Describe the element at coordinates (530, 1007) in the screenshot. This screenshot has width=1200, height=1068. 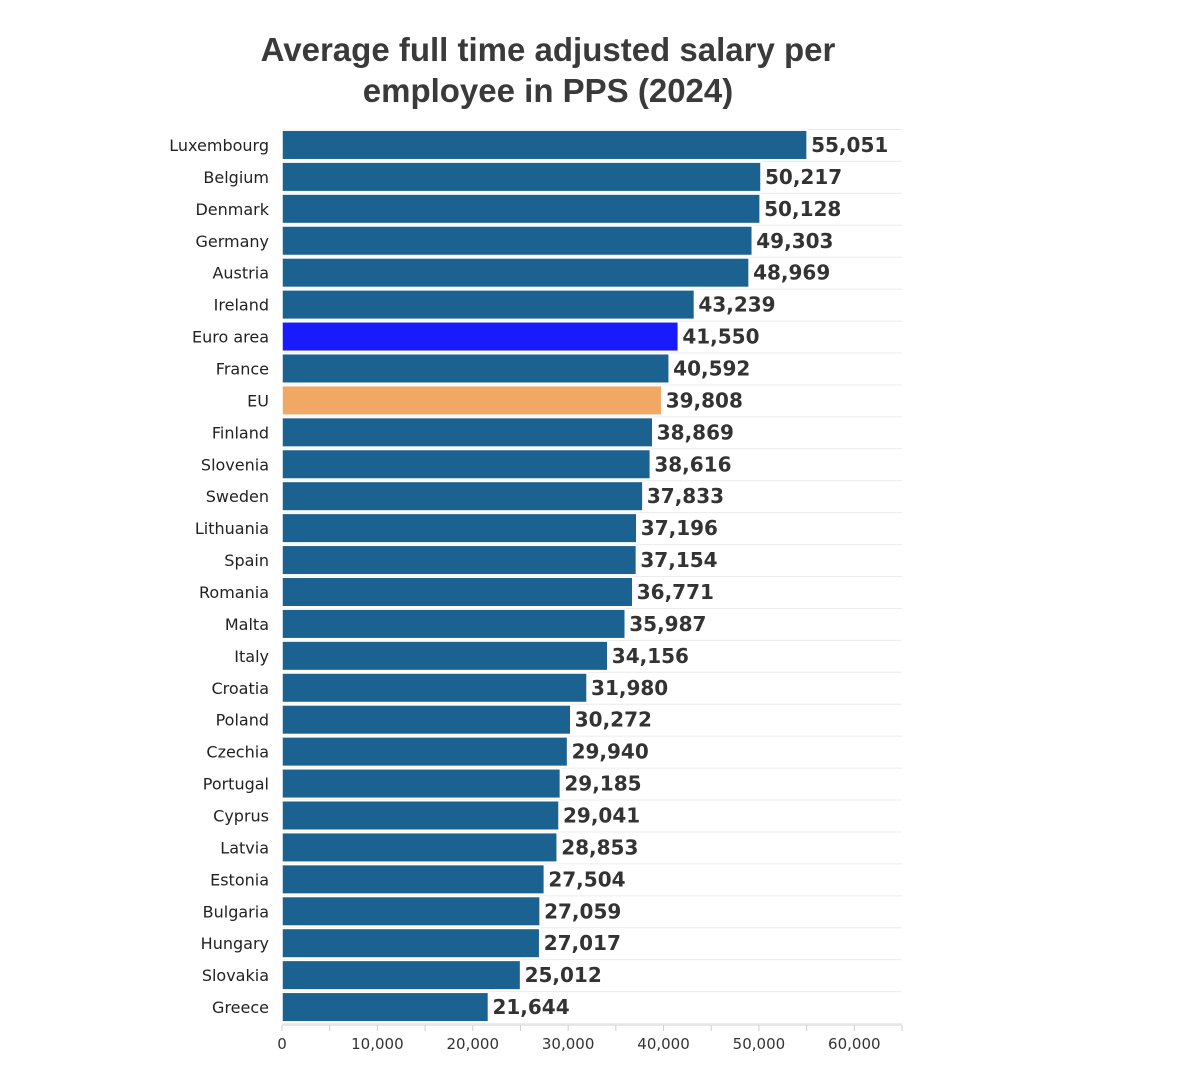
I see `value-label: 21,644` at that location.